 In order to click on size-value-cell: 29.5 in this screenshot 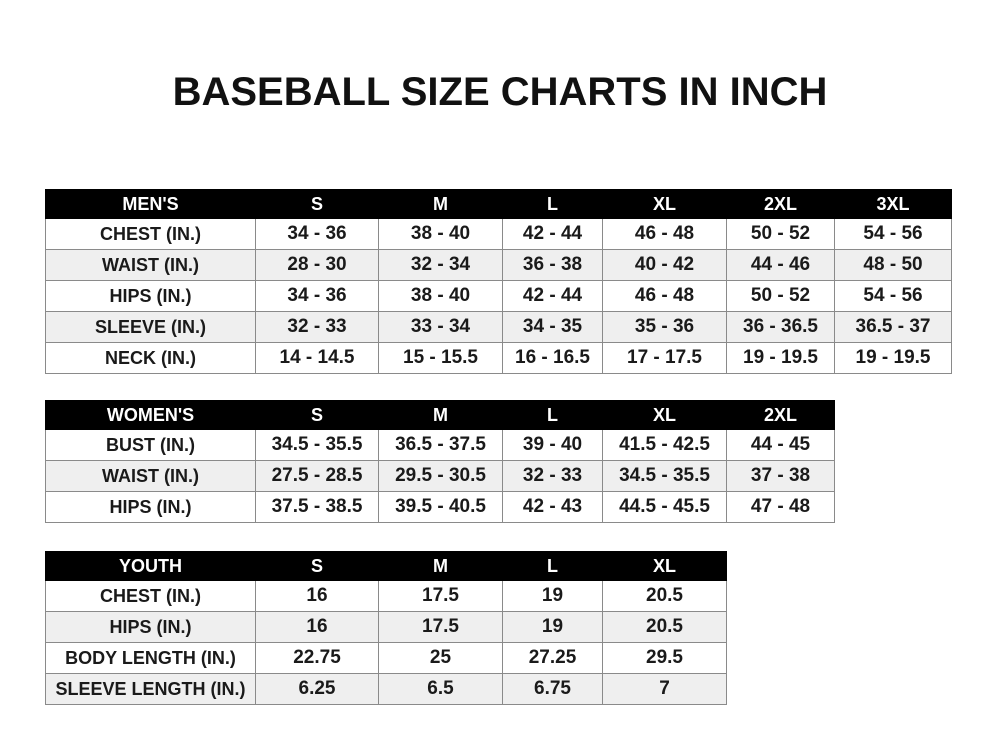, I will do `click(664, 658)`.